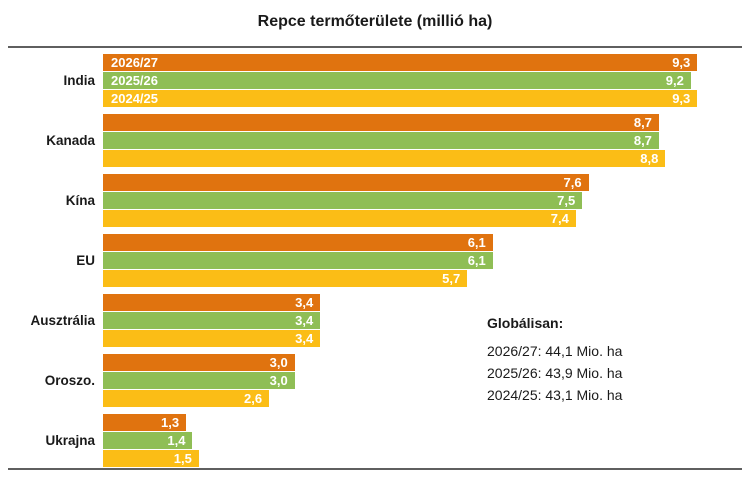 The image size is (750, 477). Describe the element at coordinates (422, 440) in the screenshot. I see `bar-stack: 1,3 1,4 1,5` at that location.